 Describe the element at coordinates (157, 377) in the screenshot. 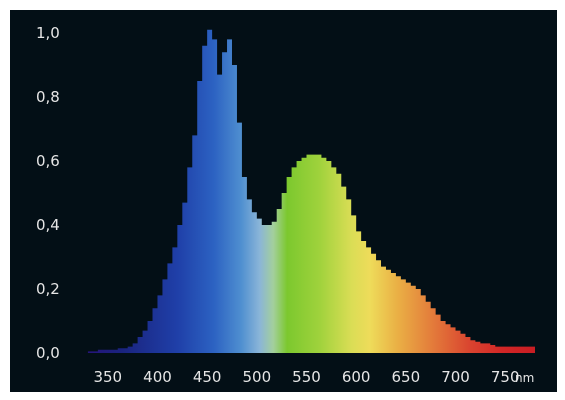

I see `x-tick-label: 400` at that location.